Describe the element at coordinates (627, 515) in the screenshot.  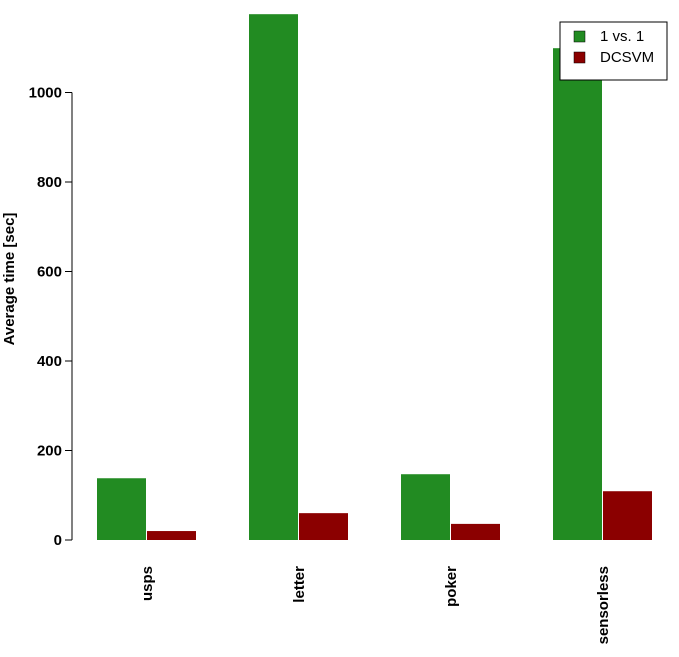
I see `bar-sensorless-dcsvm` at that location.